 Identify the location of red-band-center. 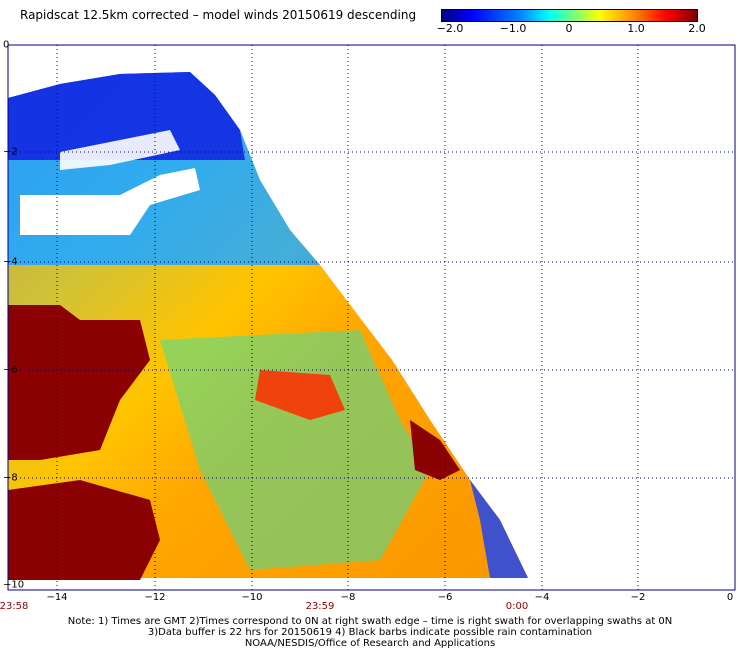
(300, 395).